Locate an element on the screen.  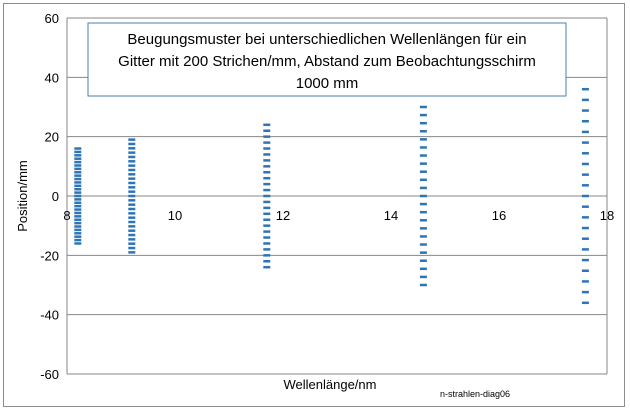
x-tick-label: 8 is located at coordinates (66, 215).